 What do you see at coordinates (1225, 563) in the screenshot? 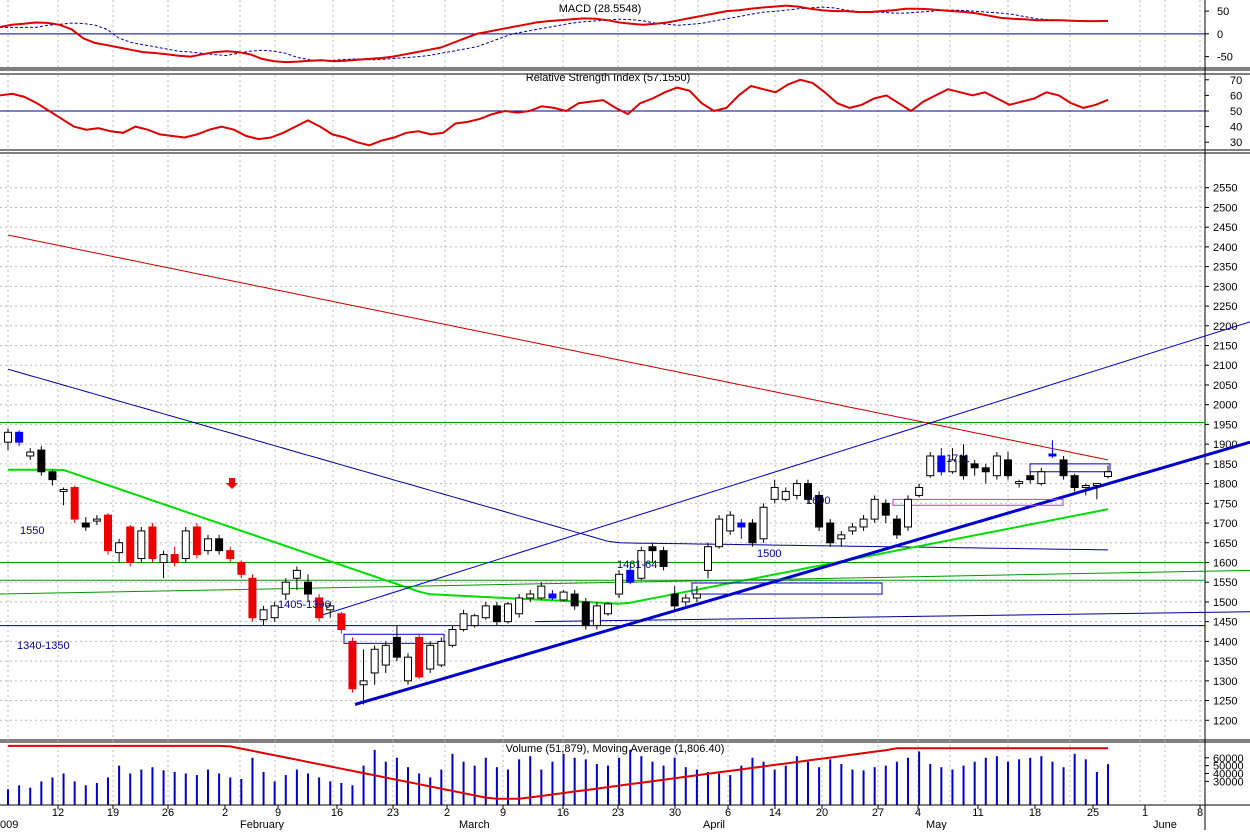
I see `price-tick-label: 1600` at bounding box center [1225, 563].